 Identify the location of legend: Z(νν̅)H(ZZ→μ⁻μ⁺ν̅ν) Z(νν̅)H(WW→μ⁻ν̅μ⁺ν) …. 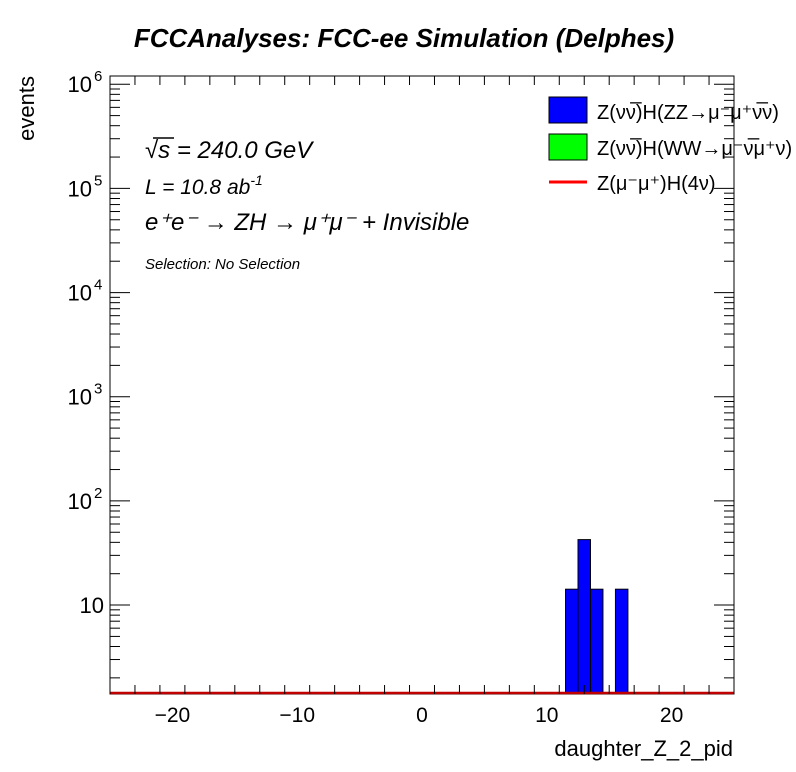
(670, 145).